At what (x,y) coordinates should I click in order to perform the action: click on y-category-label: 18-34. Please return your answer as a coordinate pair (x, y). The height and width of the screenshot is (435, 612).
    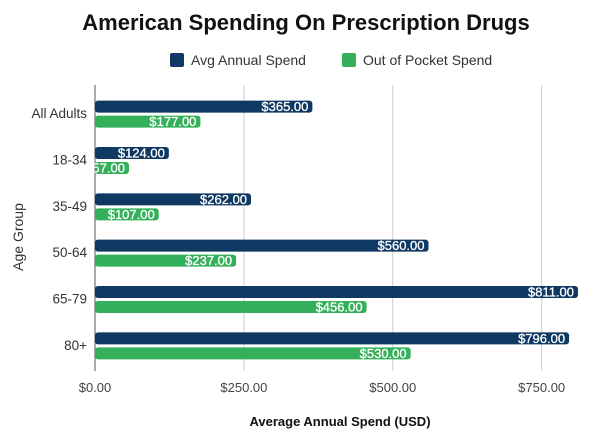
    Looking at the image, I should click on (69, 160).